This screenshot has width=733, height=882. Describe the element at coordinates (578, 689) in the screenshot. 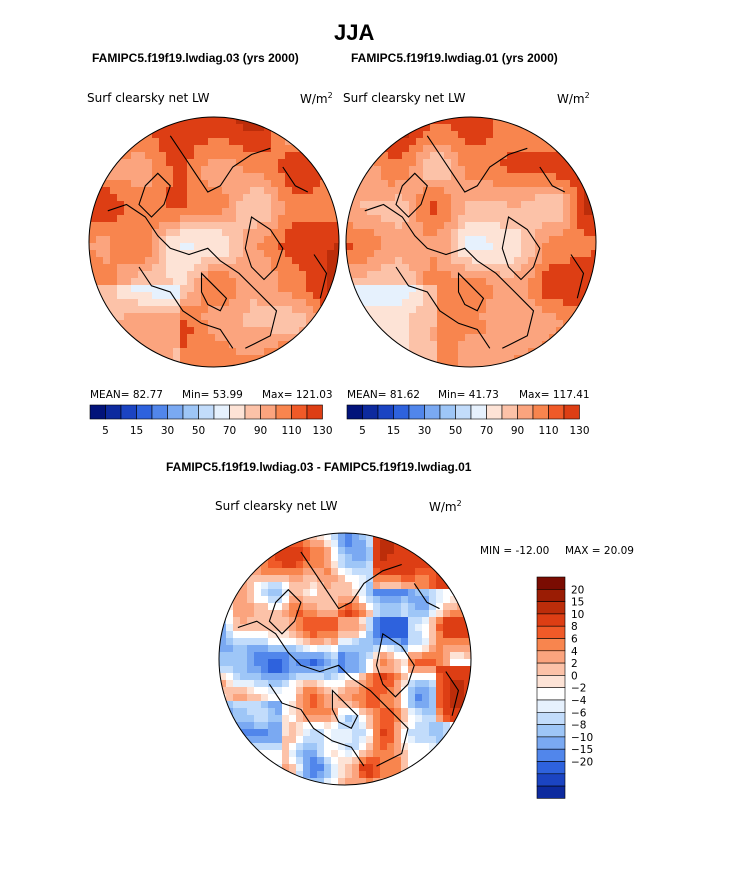

I see `colorbar-tick-label: −2` at that location.